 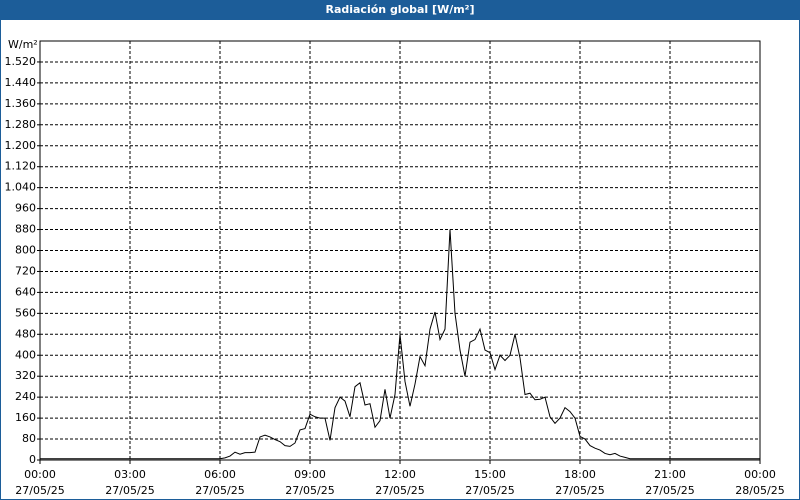 What do you see at coordinates (400, 474) in the screenshot?
I see `x-tick-label: 12:00` at bounding box center [400, 474].